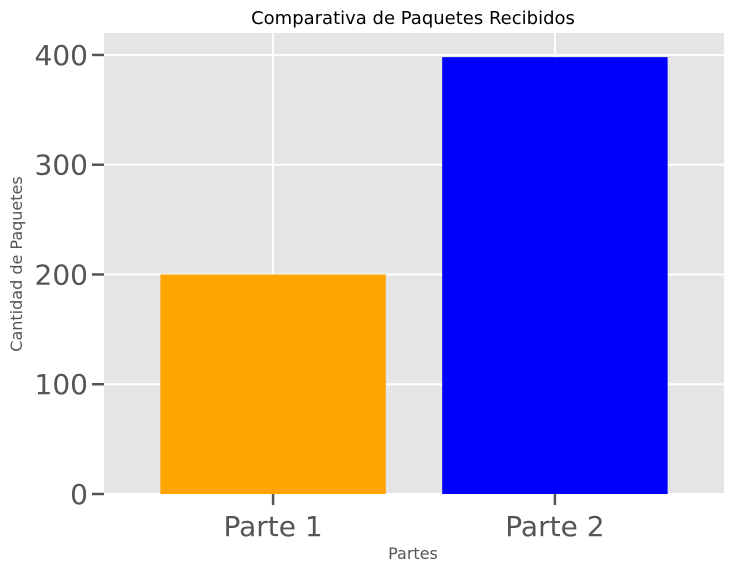 The image size is (733, 574). I want to click on chart-title: Comparativa de Paquetes Recibidos, so click(413, 18).